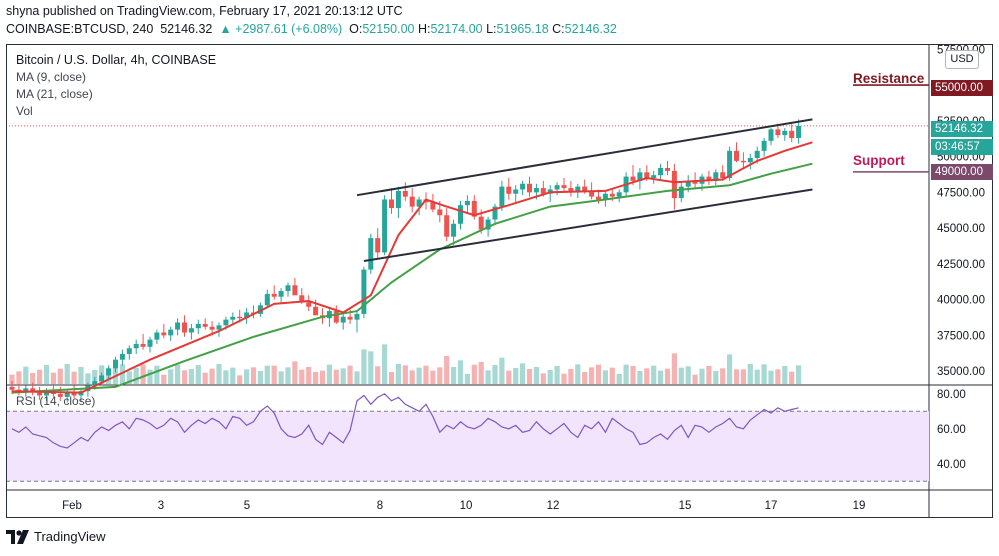 This screenshot has width=999, height=556. I want to click on time-tick-label: 15, so click(685, 506).